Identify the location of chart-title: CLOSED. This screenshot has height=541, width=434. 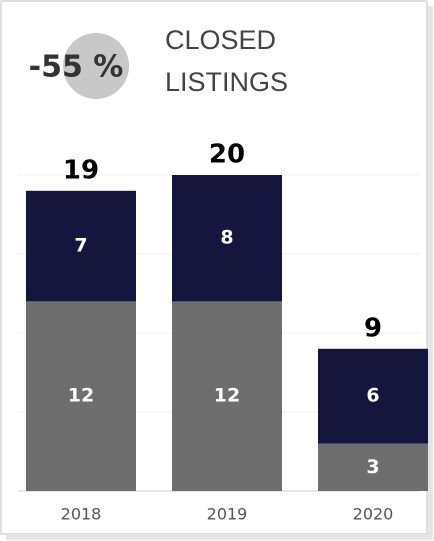
(220, 40).